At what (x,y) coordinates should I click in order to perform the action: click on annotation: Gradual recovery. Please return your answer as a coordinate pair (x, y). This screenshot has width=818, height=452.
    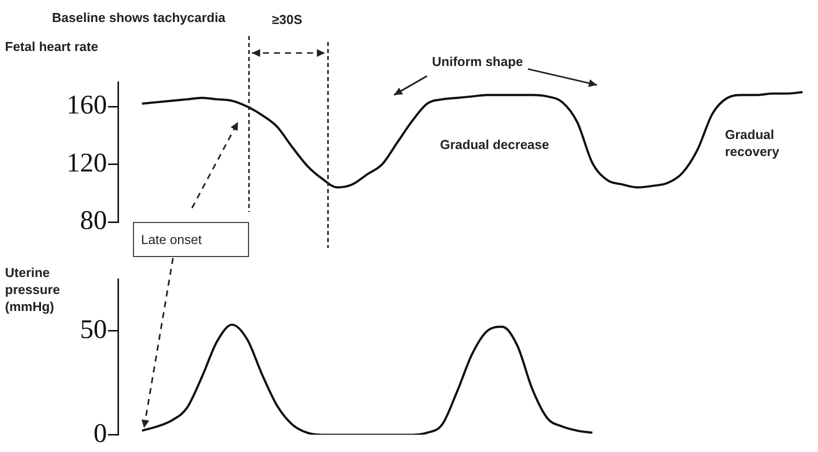
    Looking at the image, I should click on (752, 143).